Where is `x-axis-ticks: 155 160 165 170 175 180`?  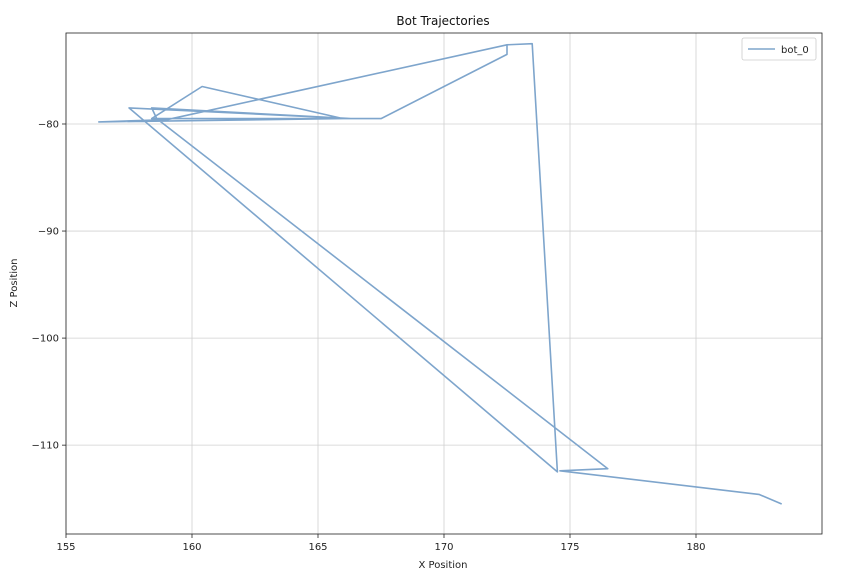 x-axis-ticks: 155 160 165 170 175 180 is located at coordinates (381, 543).